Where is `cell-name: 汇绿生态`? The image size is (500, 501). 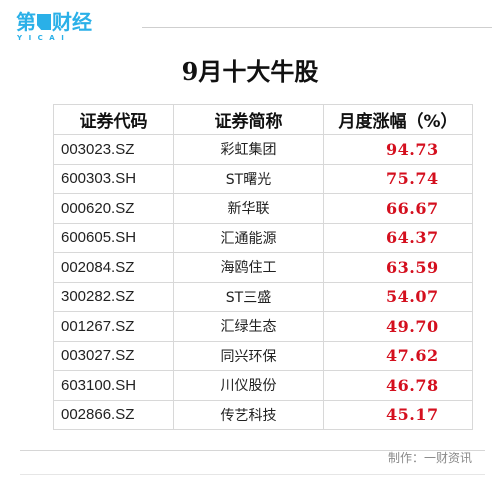
cell-name: 汇绿生态 is located at coordinates (248, 326).